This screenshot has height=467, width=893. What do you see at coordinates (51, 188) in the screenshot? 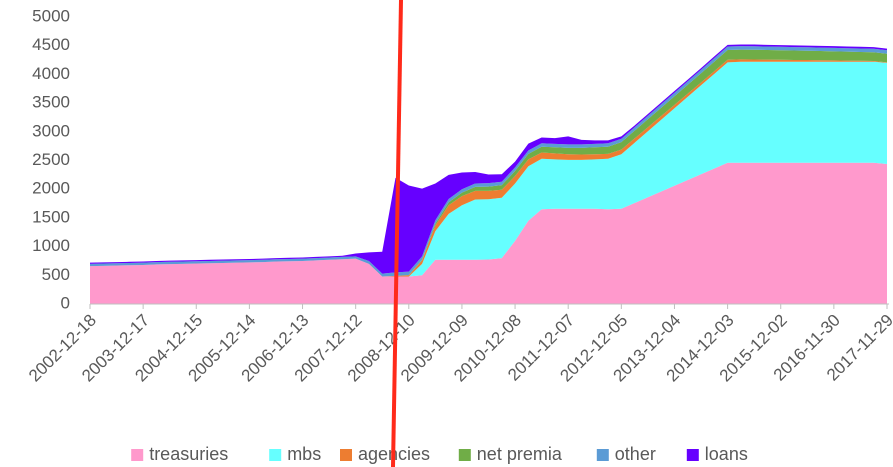
I see `y-tick-label: 2000` at bounding box center [51, 188].